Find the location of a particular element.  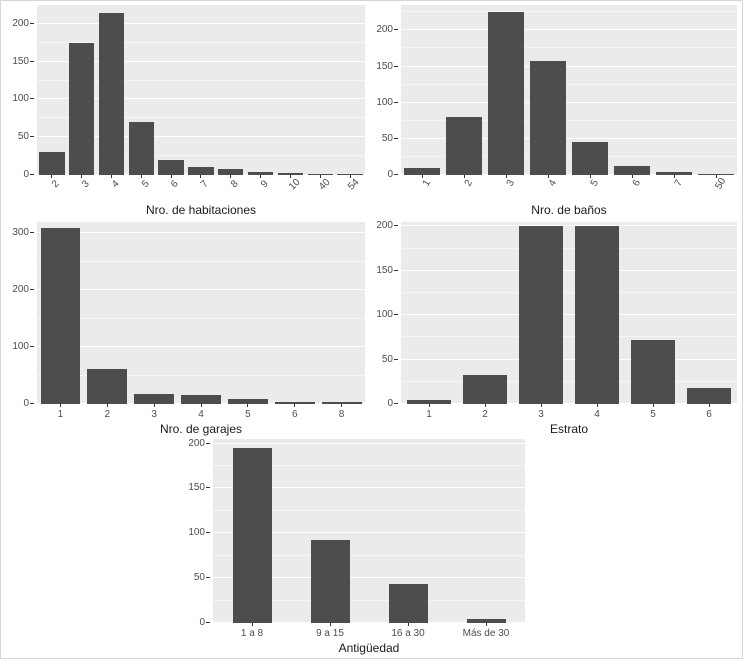

x-axis: 1 2 3 4 5 6 8 is located at coordinates (201, 412).